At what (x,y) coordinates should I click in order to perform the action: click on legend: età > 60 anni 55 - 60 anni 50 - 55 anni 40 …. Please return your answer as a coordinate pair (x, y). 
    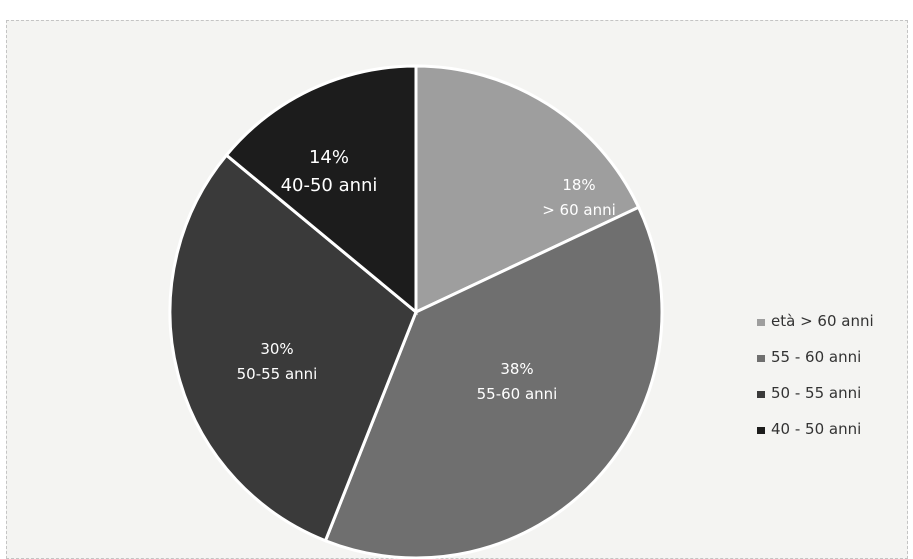
    Looking at the image, I should click on (815, 375).